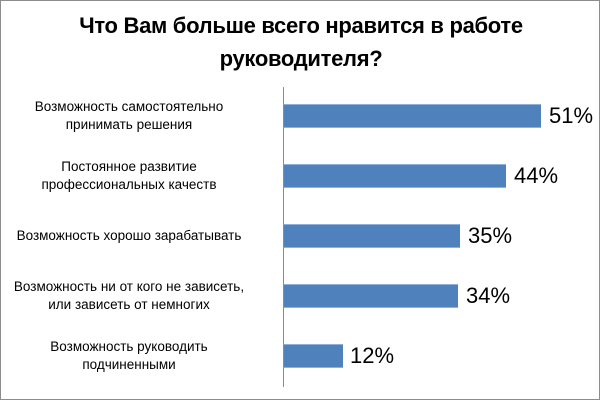 The height and width of the screenshot is (400, 600). What do you see at coordinates (571, 115) in the screenshot?
I see `data-label: 51%` at bounding box center [571, 115].